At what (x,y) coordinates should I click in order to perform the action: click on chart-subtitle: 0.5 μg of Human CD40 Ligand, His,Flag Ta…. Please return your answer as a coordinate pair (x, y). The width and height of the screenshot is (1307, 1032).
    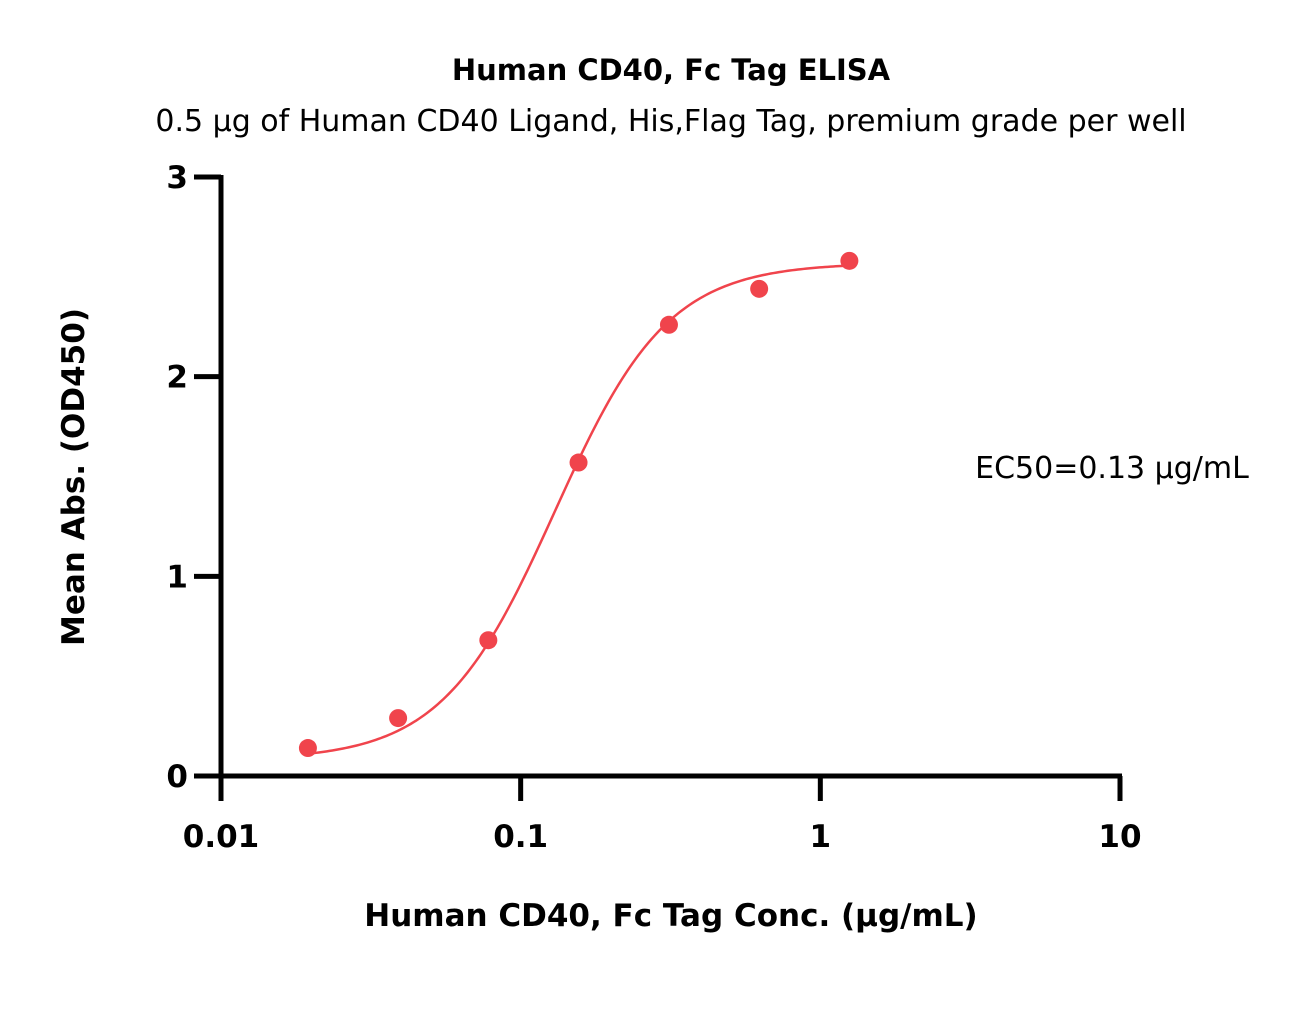
    Looking at the image, I should click on (670, 121).